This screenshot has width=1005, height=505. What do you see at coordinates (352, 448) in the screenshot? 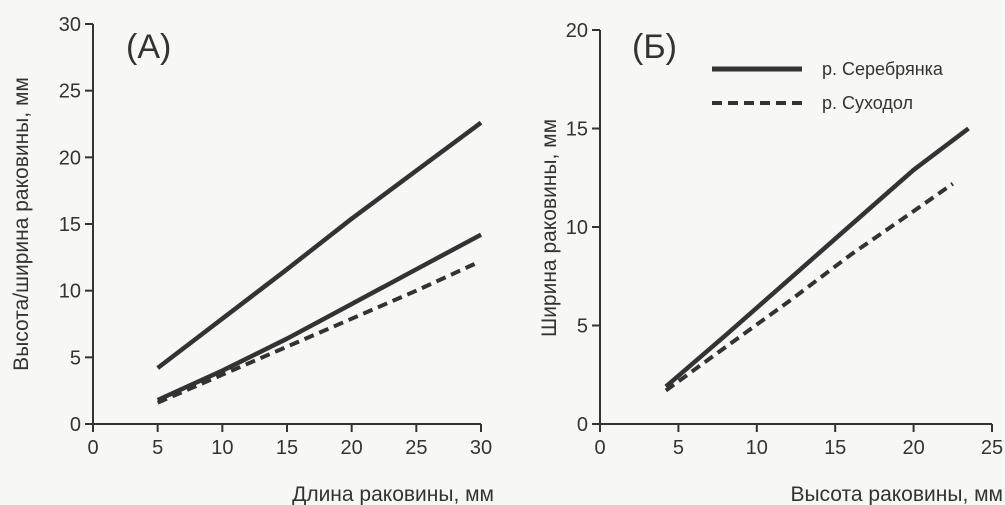
I see `panel-a-x-tick-label: 20` at bounding box center [352, 448].